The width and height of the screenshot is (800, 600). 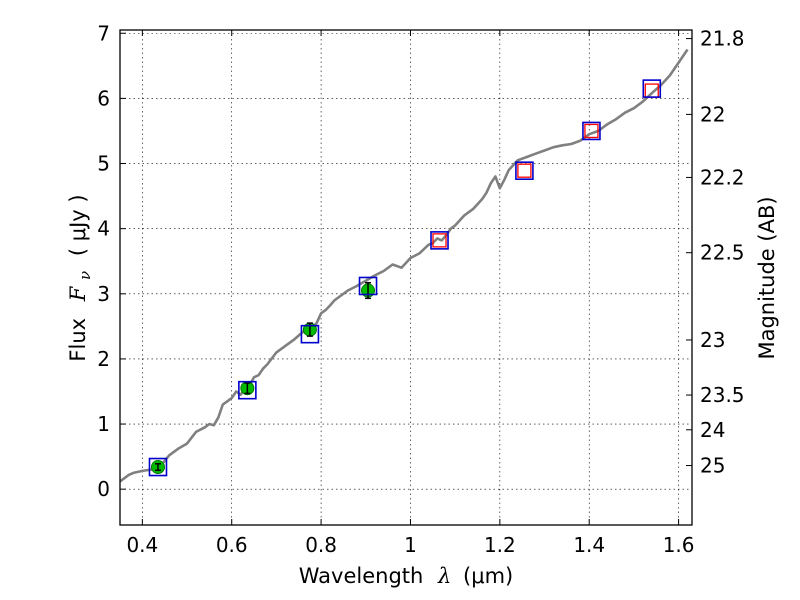 What do you see at coordinates (103, 294) in the screenshot?
I see `y-tick-label: 3` at bounding box center [103, 294].